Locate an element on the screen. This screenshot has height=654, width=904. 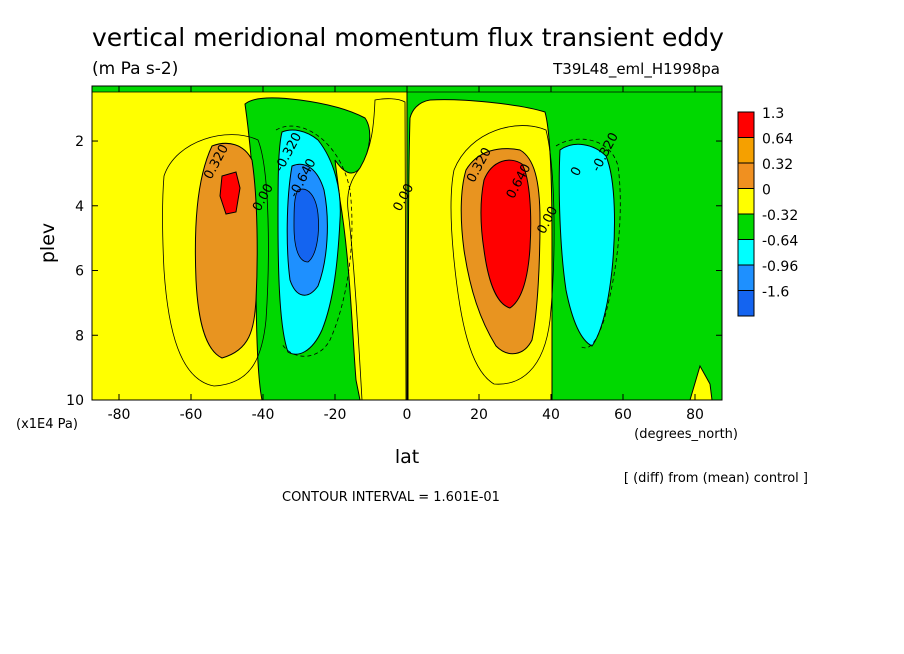
x-tick-label: 40 is located at coordinates (551, 415).